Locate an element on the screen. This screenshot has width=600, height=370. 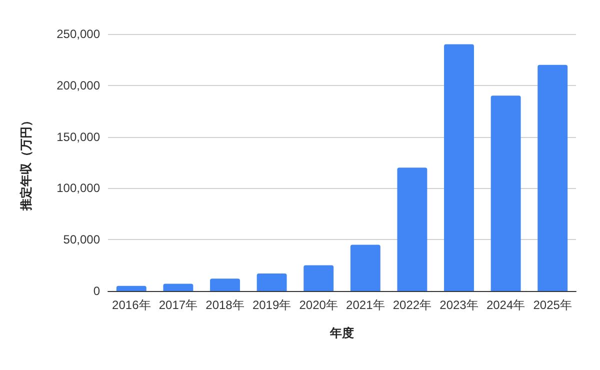
y-tick-label: 50,000 is located at coordinates (81, 239).